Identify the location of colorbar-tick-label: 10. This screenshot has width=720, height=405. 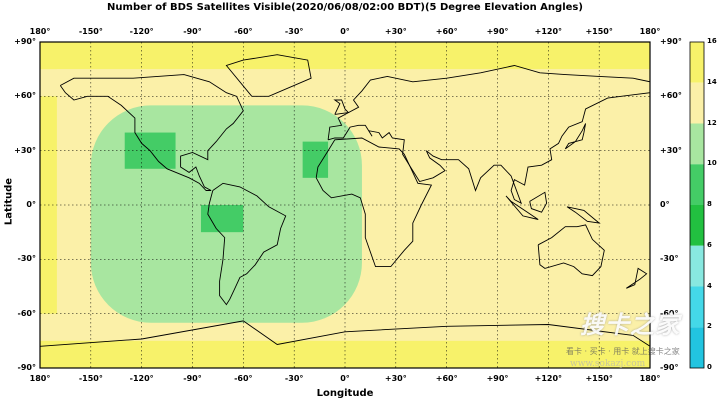
(712, 163).